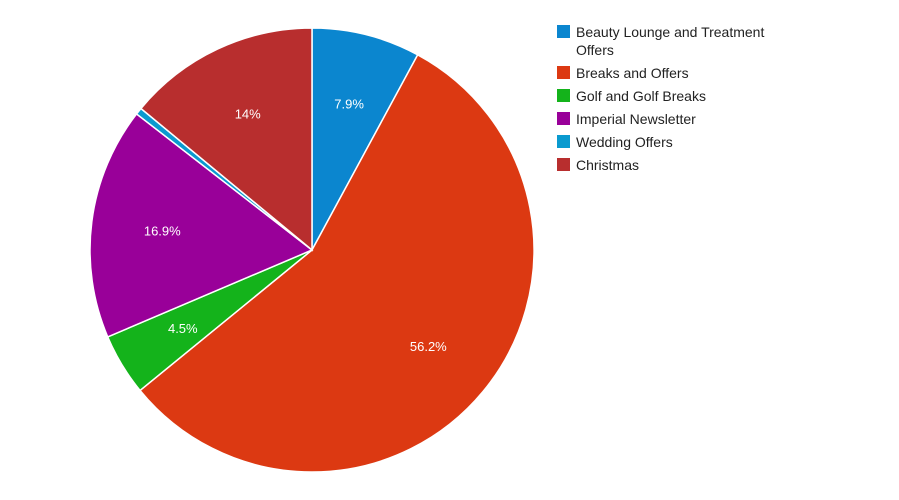 The height and width of the screenshot is (500, 899). Describe the element at coordinates (607, 165) in the screenshot. I see `legend-label: Christmas` at that location.